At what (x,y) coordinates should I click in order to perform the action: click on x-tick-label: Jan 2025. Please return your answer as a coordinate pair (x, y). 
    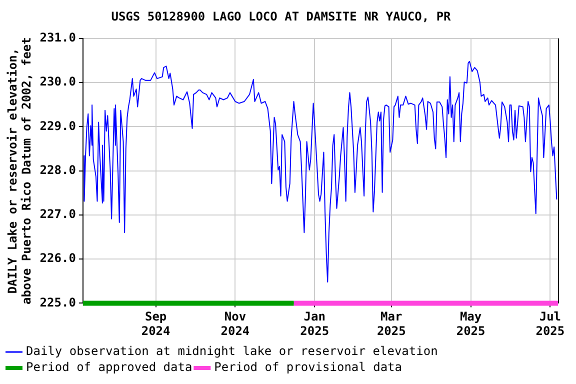
    Looking at the image, I should click on (315, 324).